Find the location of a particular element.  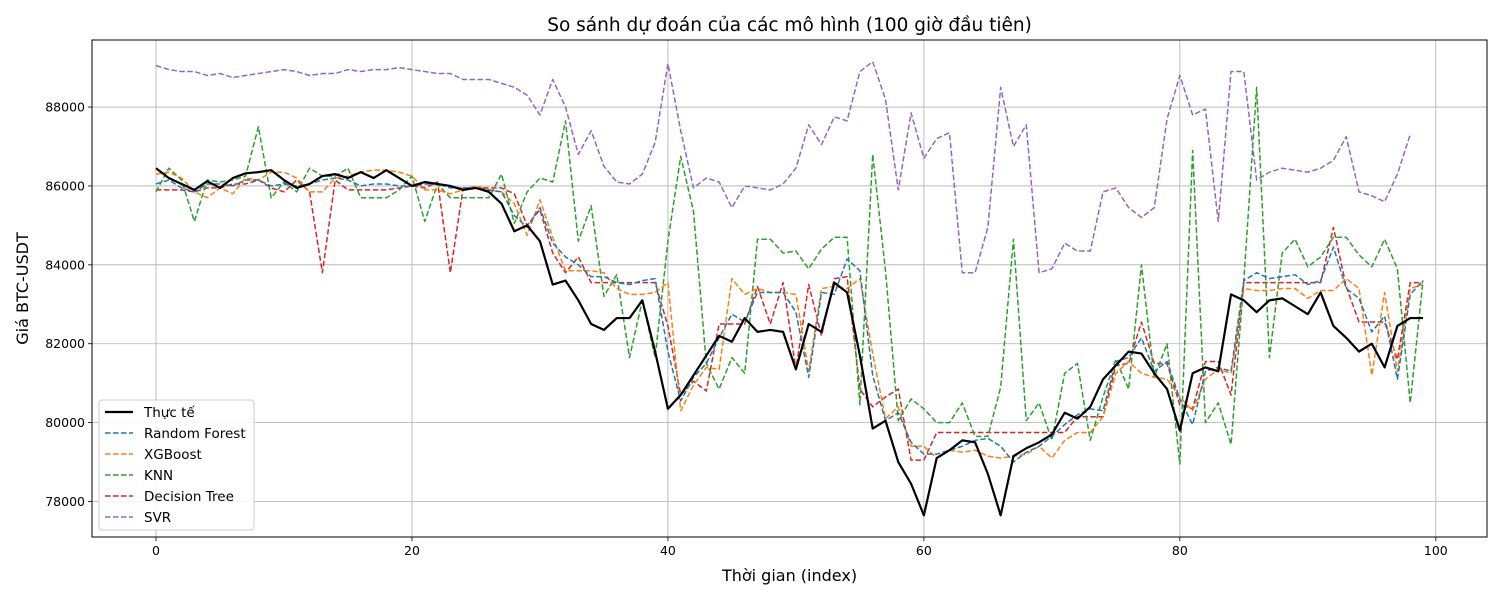

y-axis-label: Giá BTC-USDT is located at coordinates (22, 288).